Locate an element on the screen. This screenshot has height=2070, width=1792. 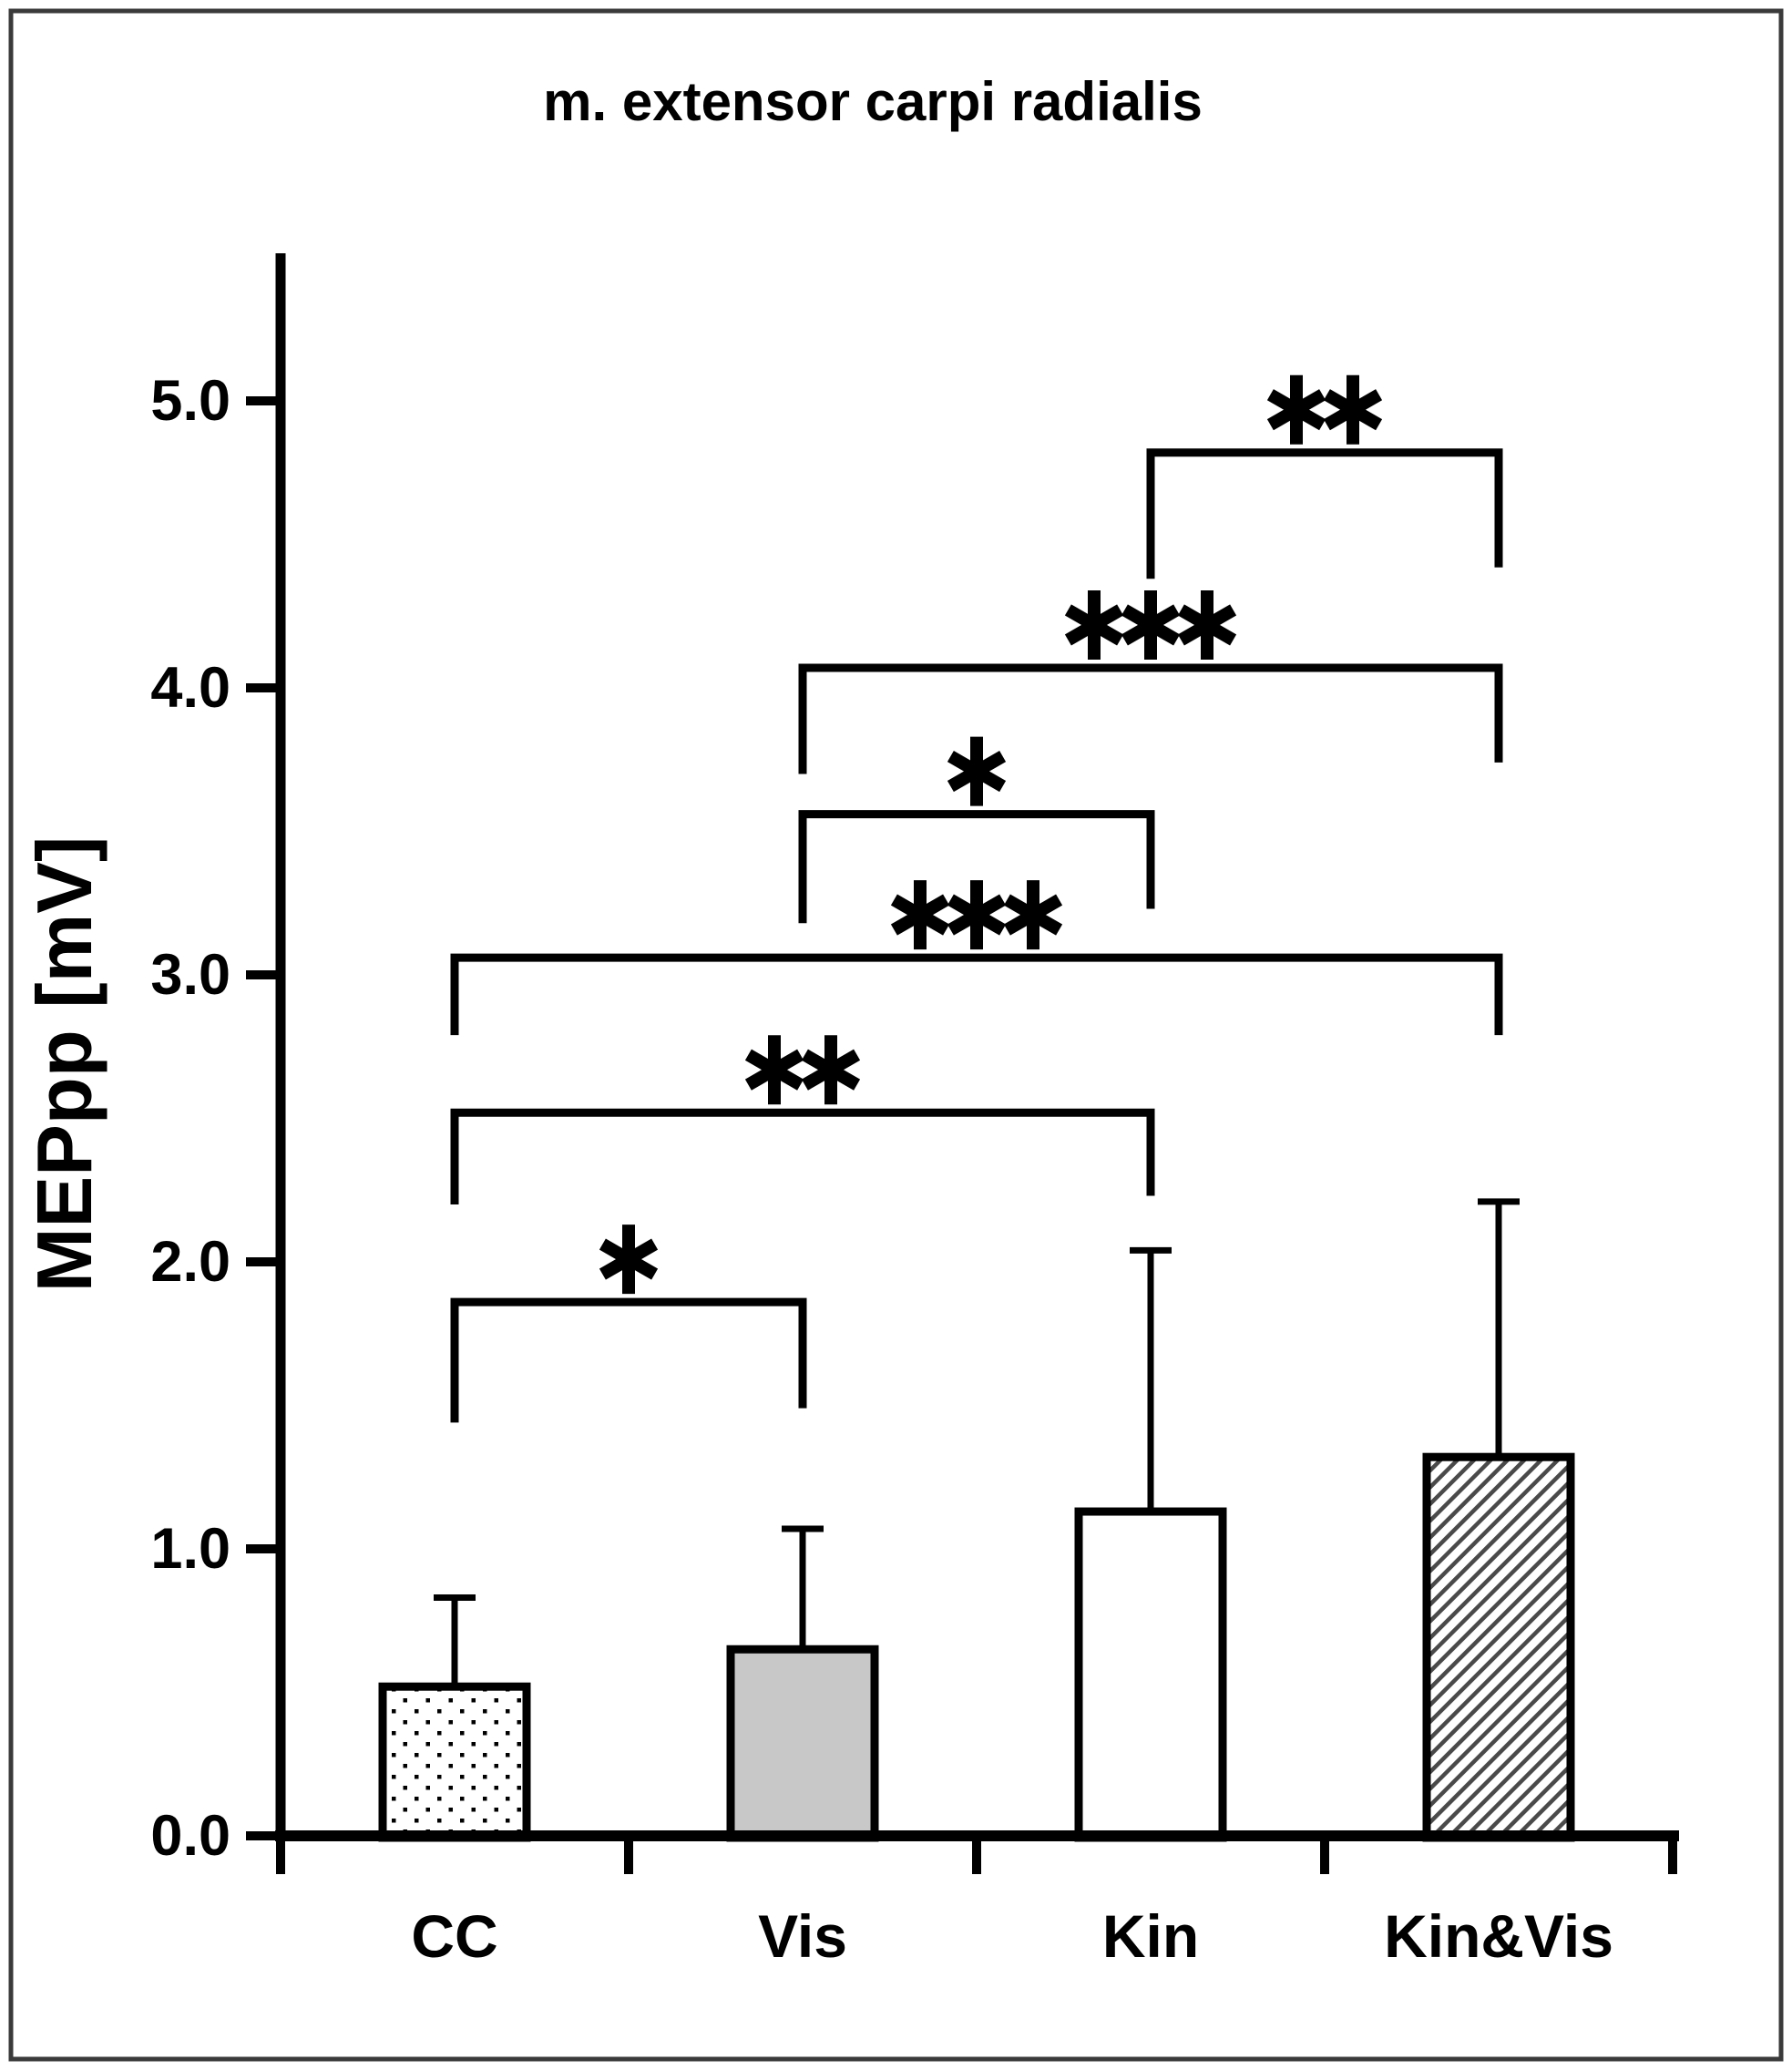
bar-kin is located at coordinates (1150, 1674).